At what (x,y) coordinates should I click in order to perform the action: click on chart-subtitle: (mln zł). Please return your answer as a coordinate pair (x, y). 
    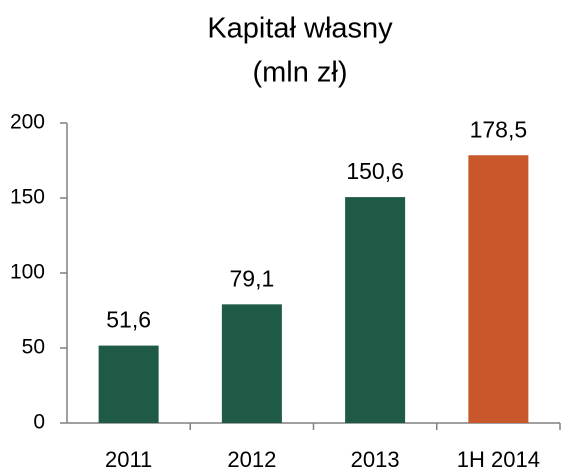
    Looking at the image, I should click on (299, 73).